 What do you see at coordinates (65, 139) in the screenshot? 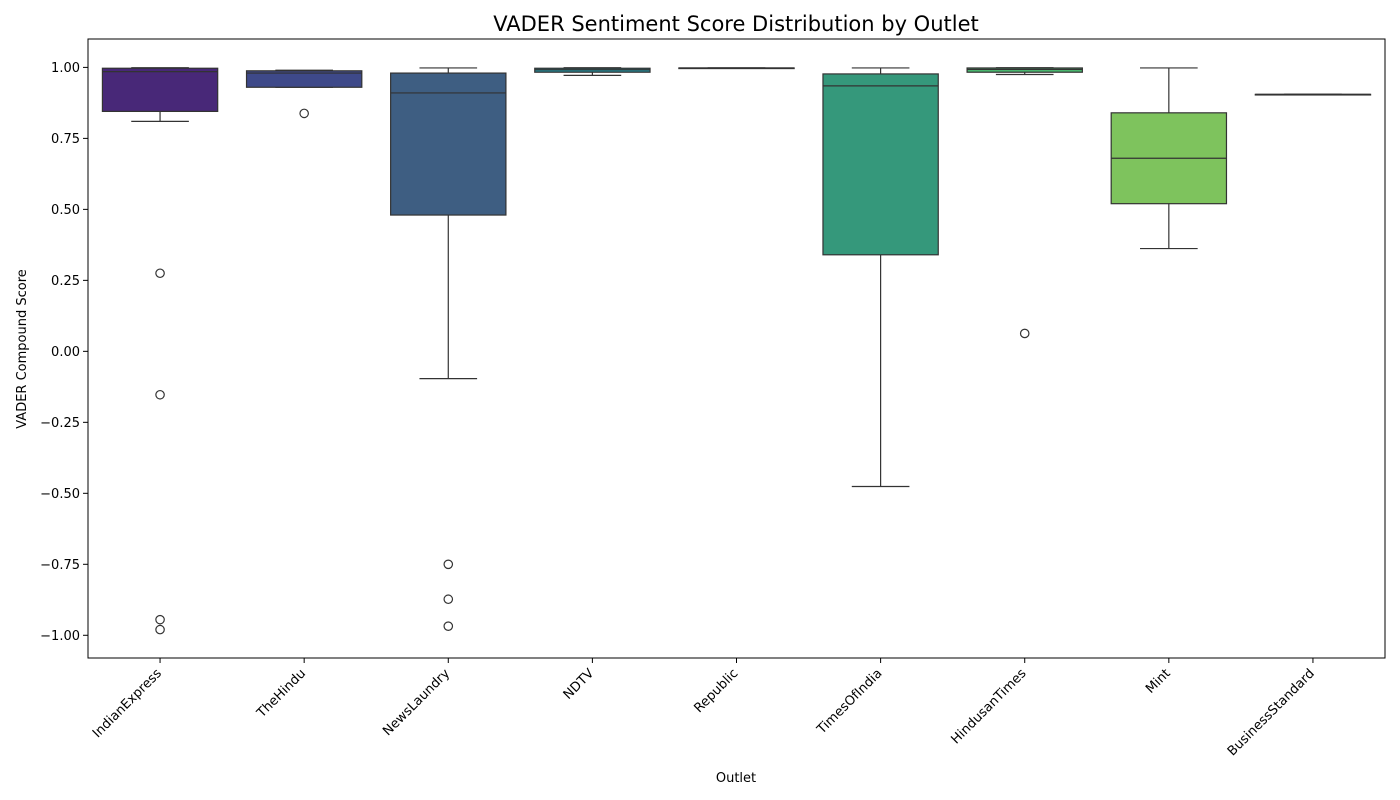
I see `y-tick-label: 0.75` at bounding box center [65, 139].